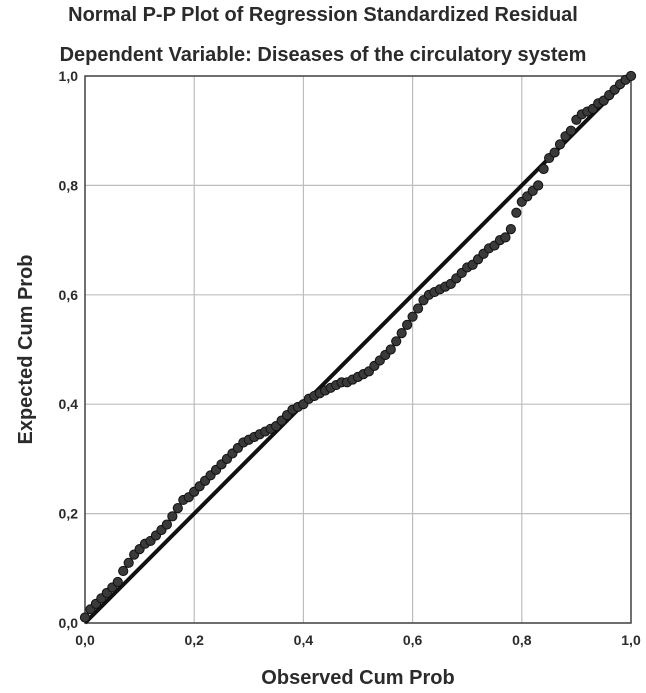 The image size is (646, 693). What do you see at coordinates (522, 640) in the screenshot?
I see `x-tick-label: 0,8` at bounding box center [522, 640].